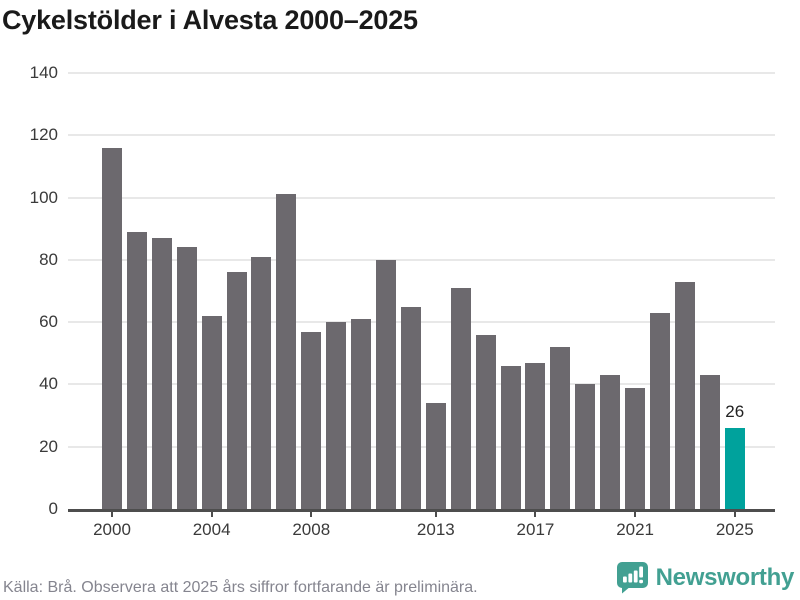  I want to click on x-tick-2000, so click(112, 513).